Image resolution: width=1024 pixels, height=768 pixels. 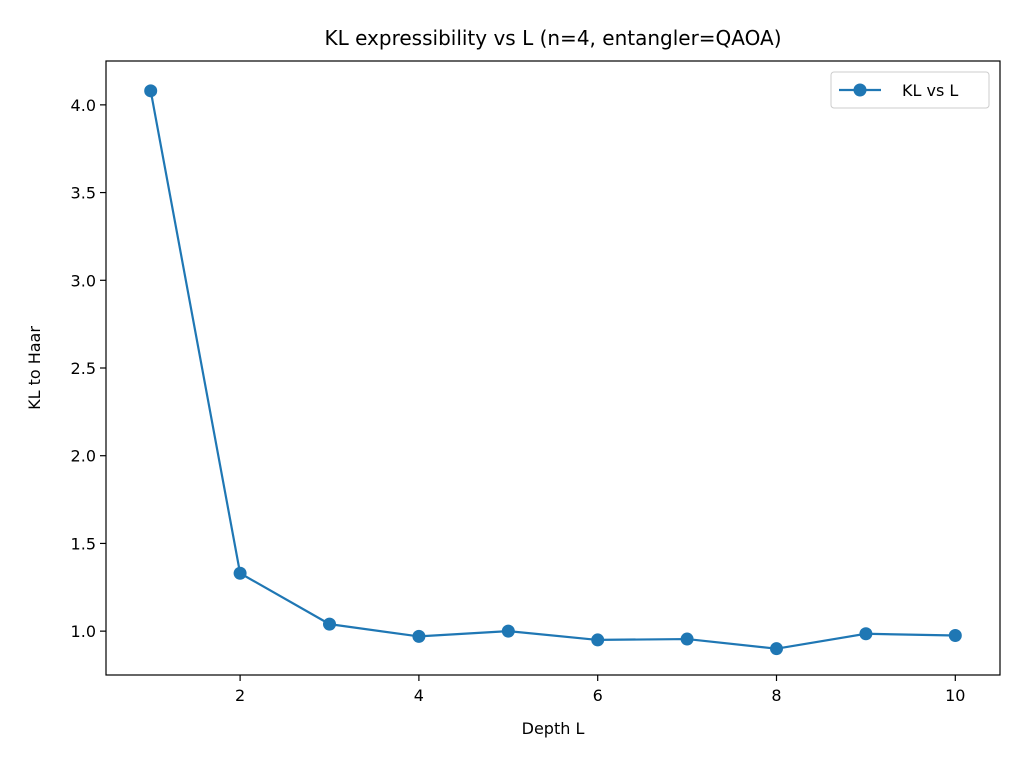 What do you see at coordinates (83, 193) in the screenshot?
I see `y-tick-label: 3.5` at bounding box center [83, 193].